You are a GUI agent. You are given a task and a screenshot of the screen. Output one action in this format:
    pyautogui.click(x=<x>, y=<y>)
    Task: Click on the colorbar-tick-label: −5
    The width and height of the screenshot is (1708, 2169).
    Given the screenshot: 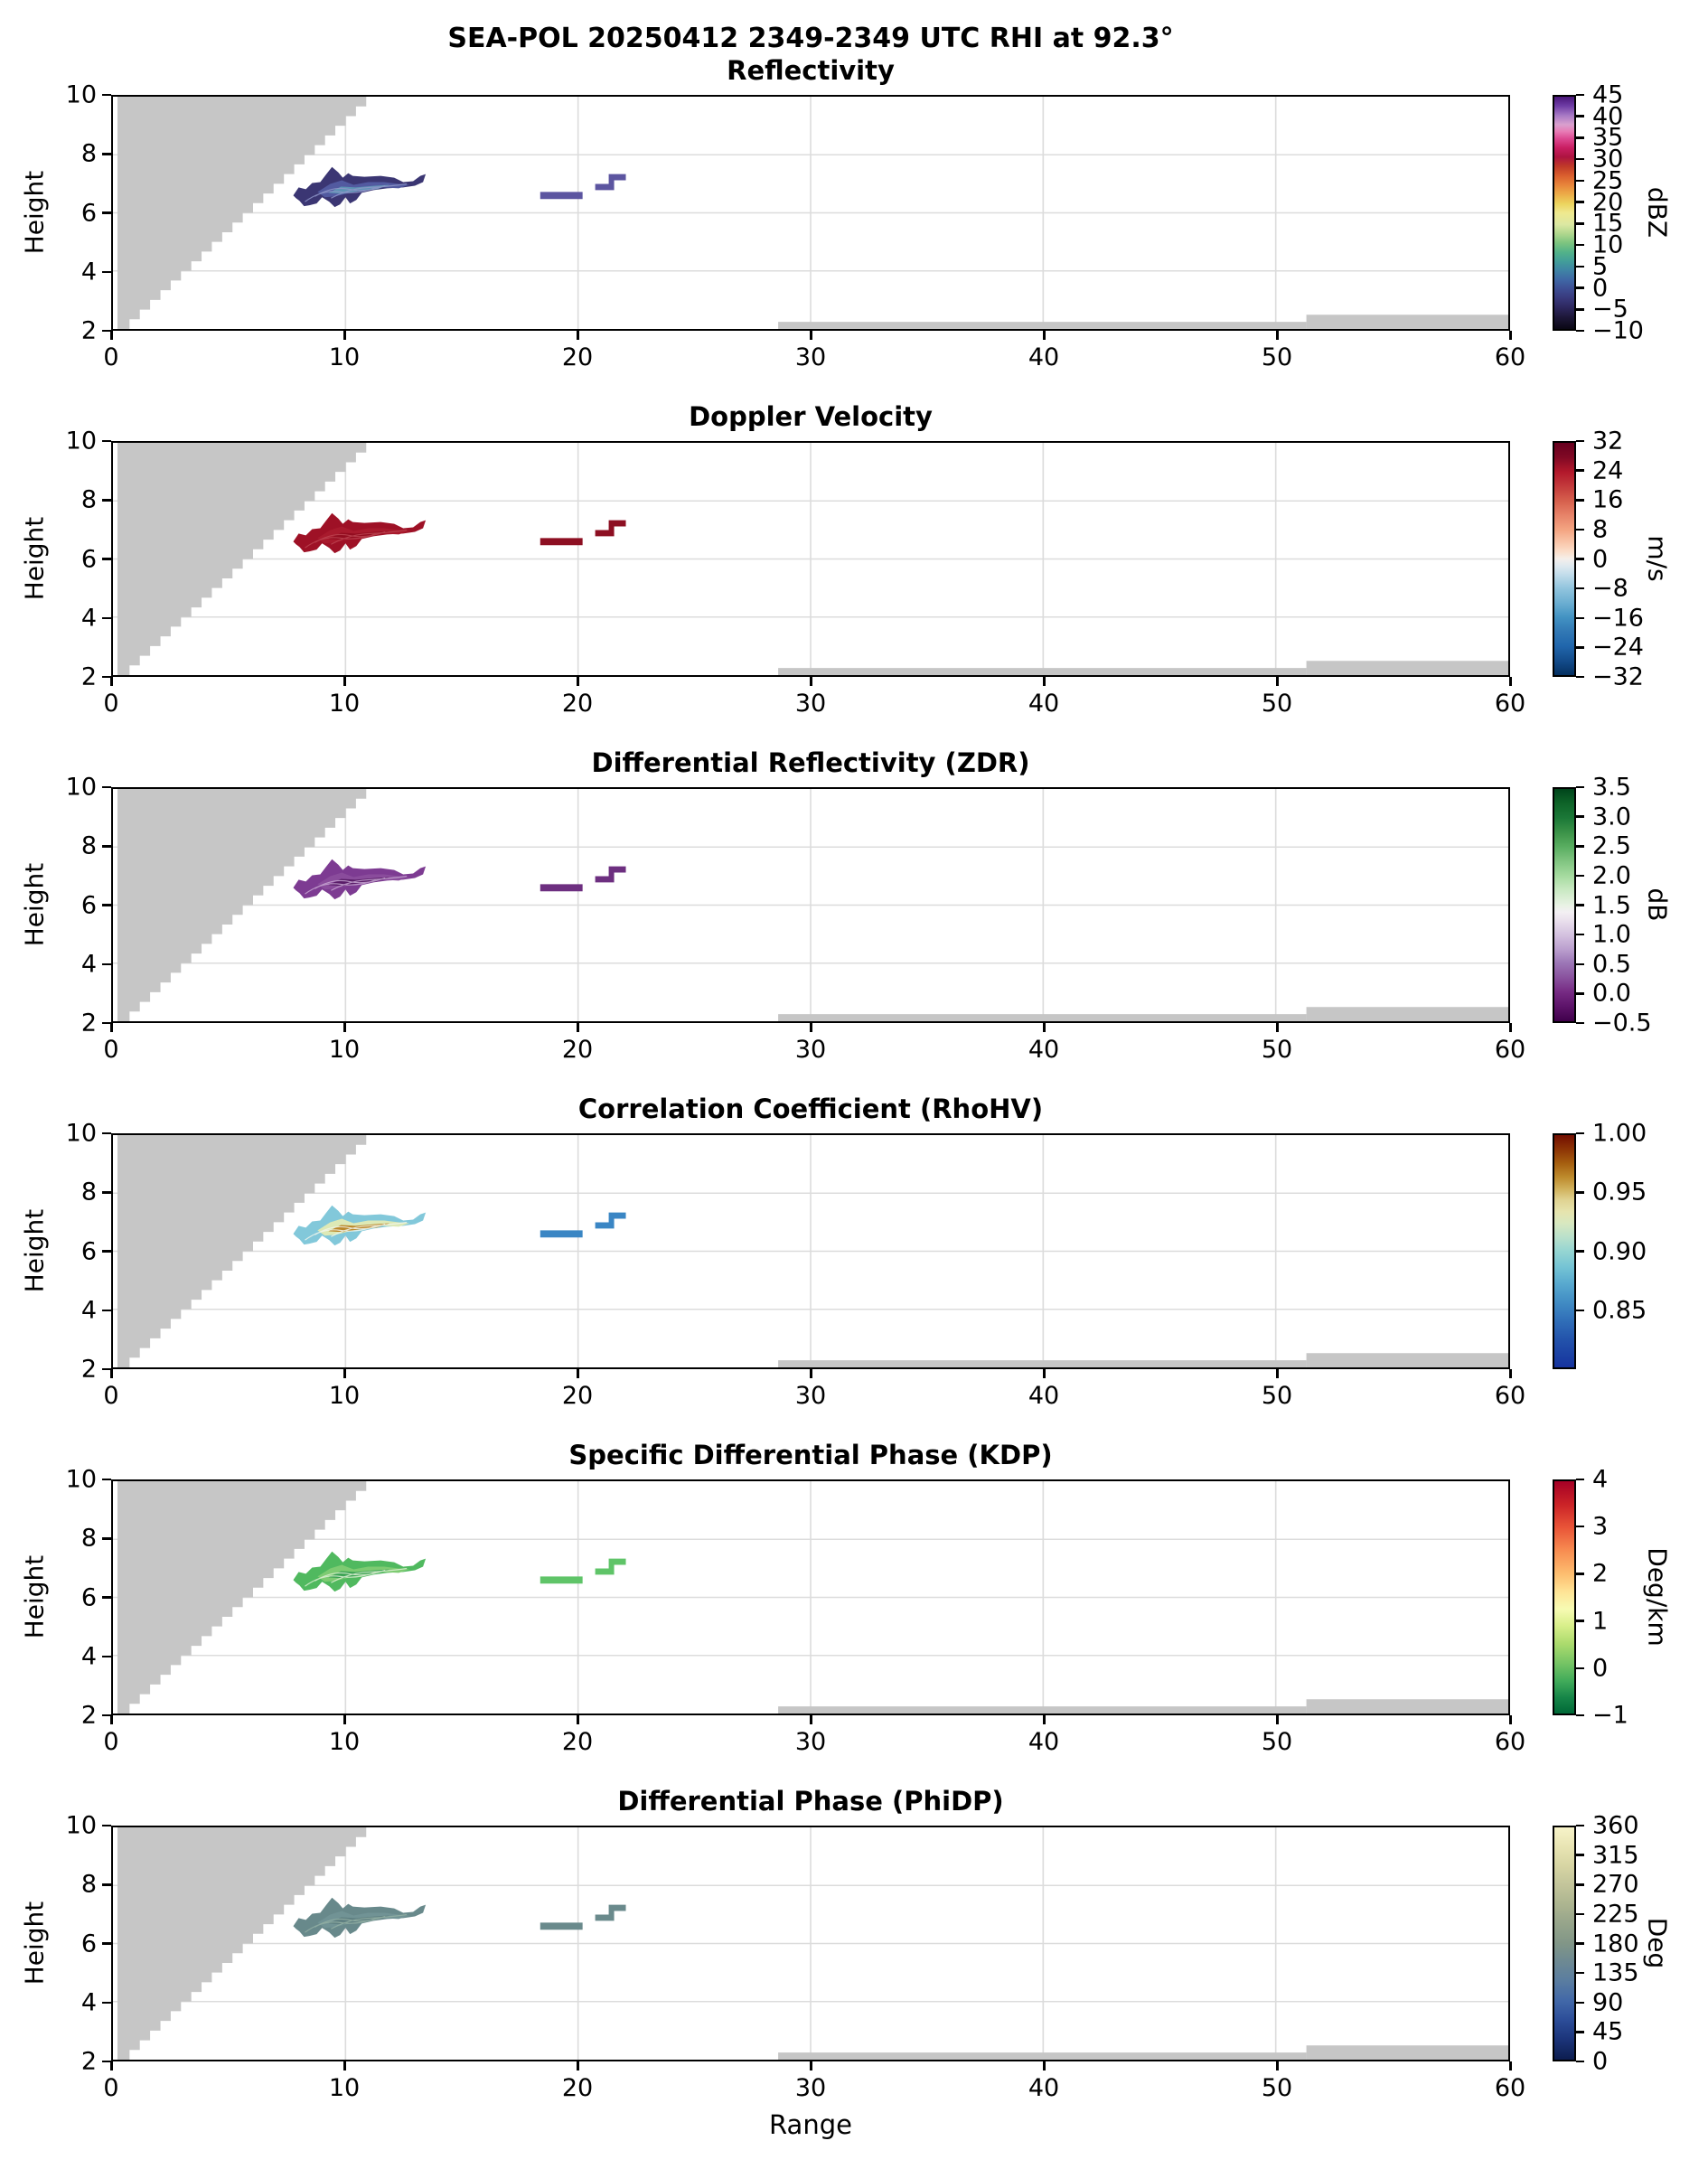 What is the action you would take?
    pyautogui.click(x=1610, y=310)
    